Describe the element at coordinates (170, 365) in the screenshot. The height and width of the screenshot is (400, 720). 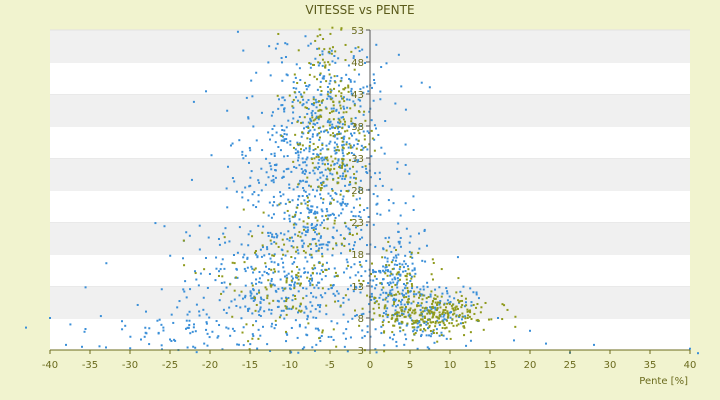
I see `x-tick-label: -25` at that location.